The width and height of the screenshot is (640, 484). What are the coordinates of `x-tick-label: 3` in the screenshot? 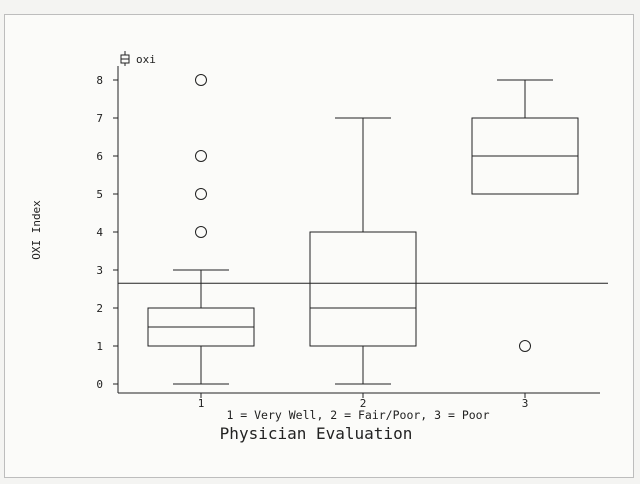 It's located at (525, 403).